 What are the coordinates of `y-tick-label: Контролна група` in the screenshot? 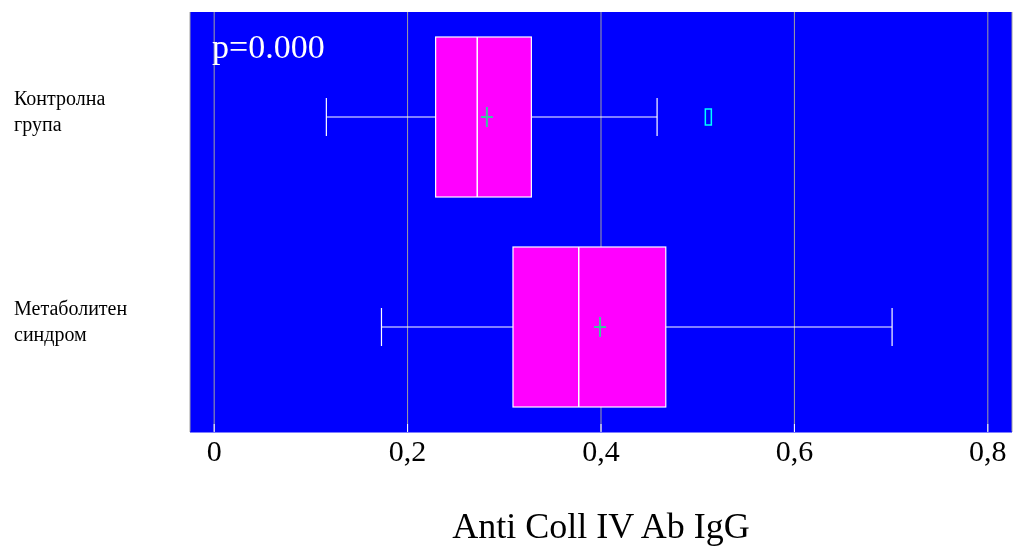 It's located at (60, 111).